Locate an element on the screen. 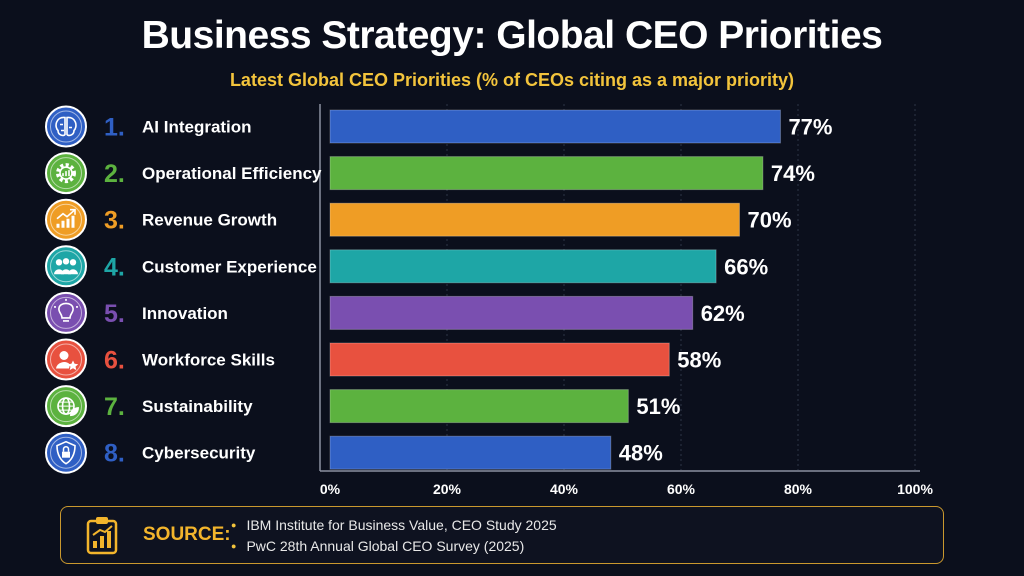 This screenshot has width=1024, height=576. source-label: SOURCE: is located at coordinates (187, 534).